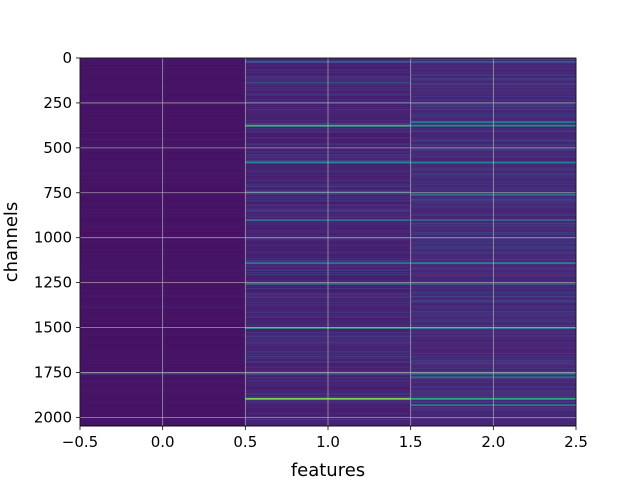 Image resolution: width=640 pixels, height=480 pixels. What do you see at coordinates (328, 470) in the screenshot?
I see `x-axis-title: features` at bounding box center [328, 470].